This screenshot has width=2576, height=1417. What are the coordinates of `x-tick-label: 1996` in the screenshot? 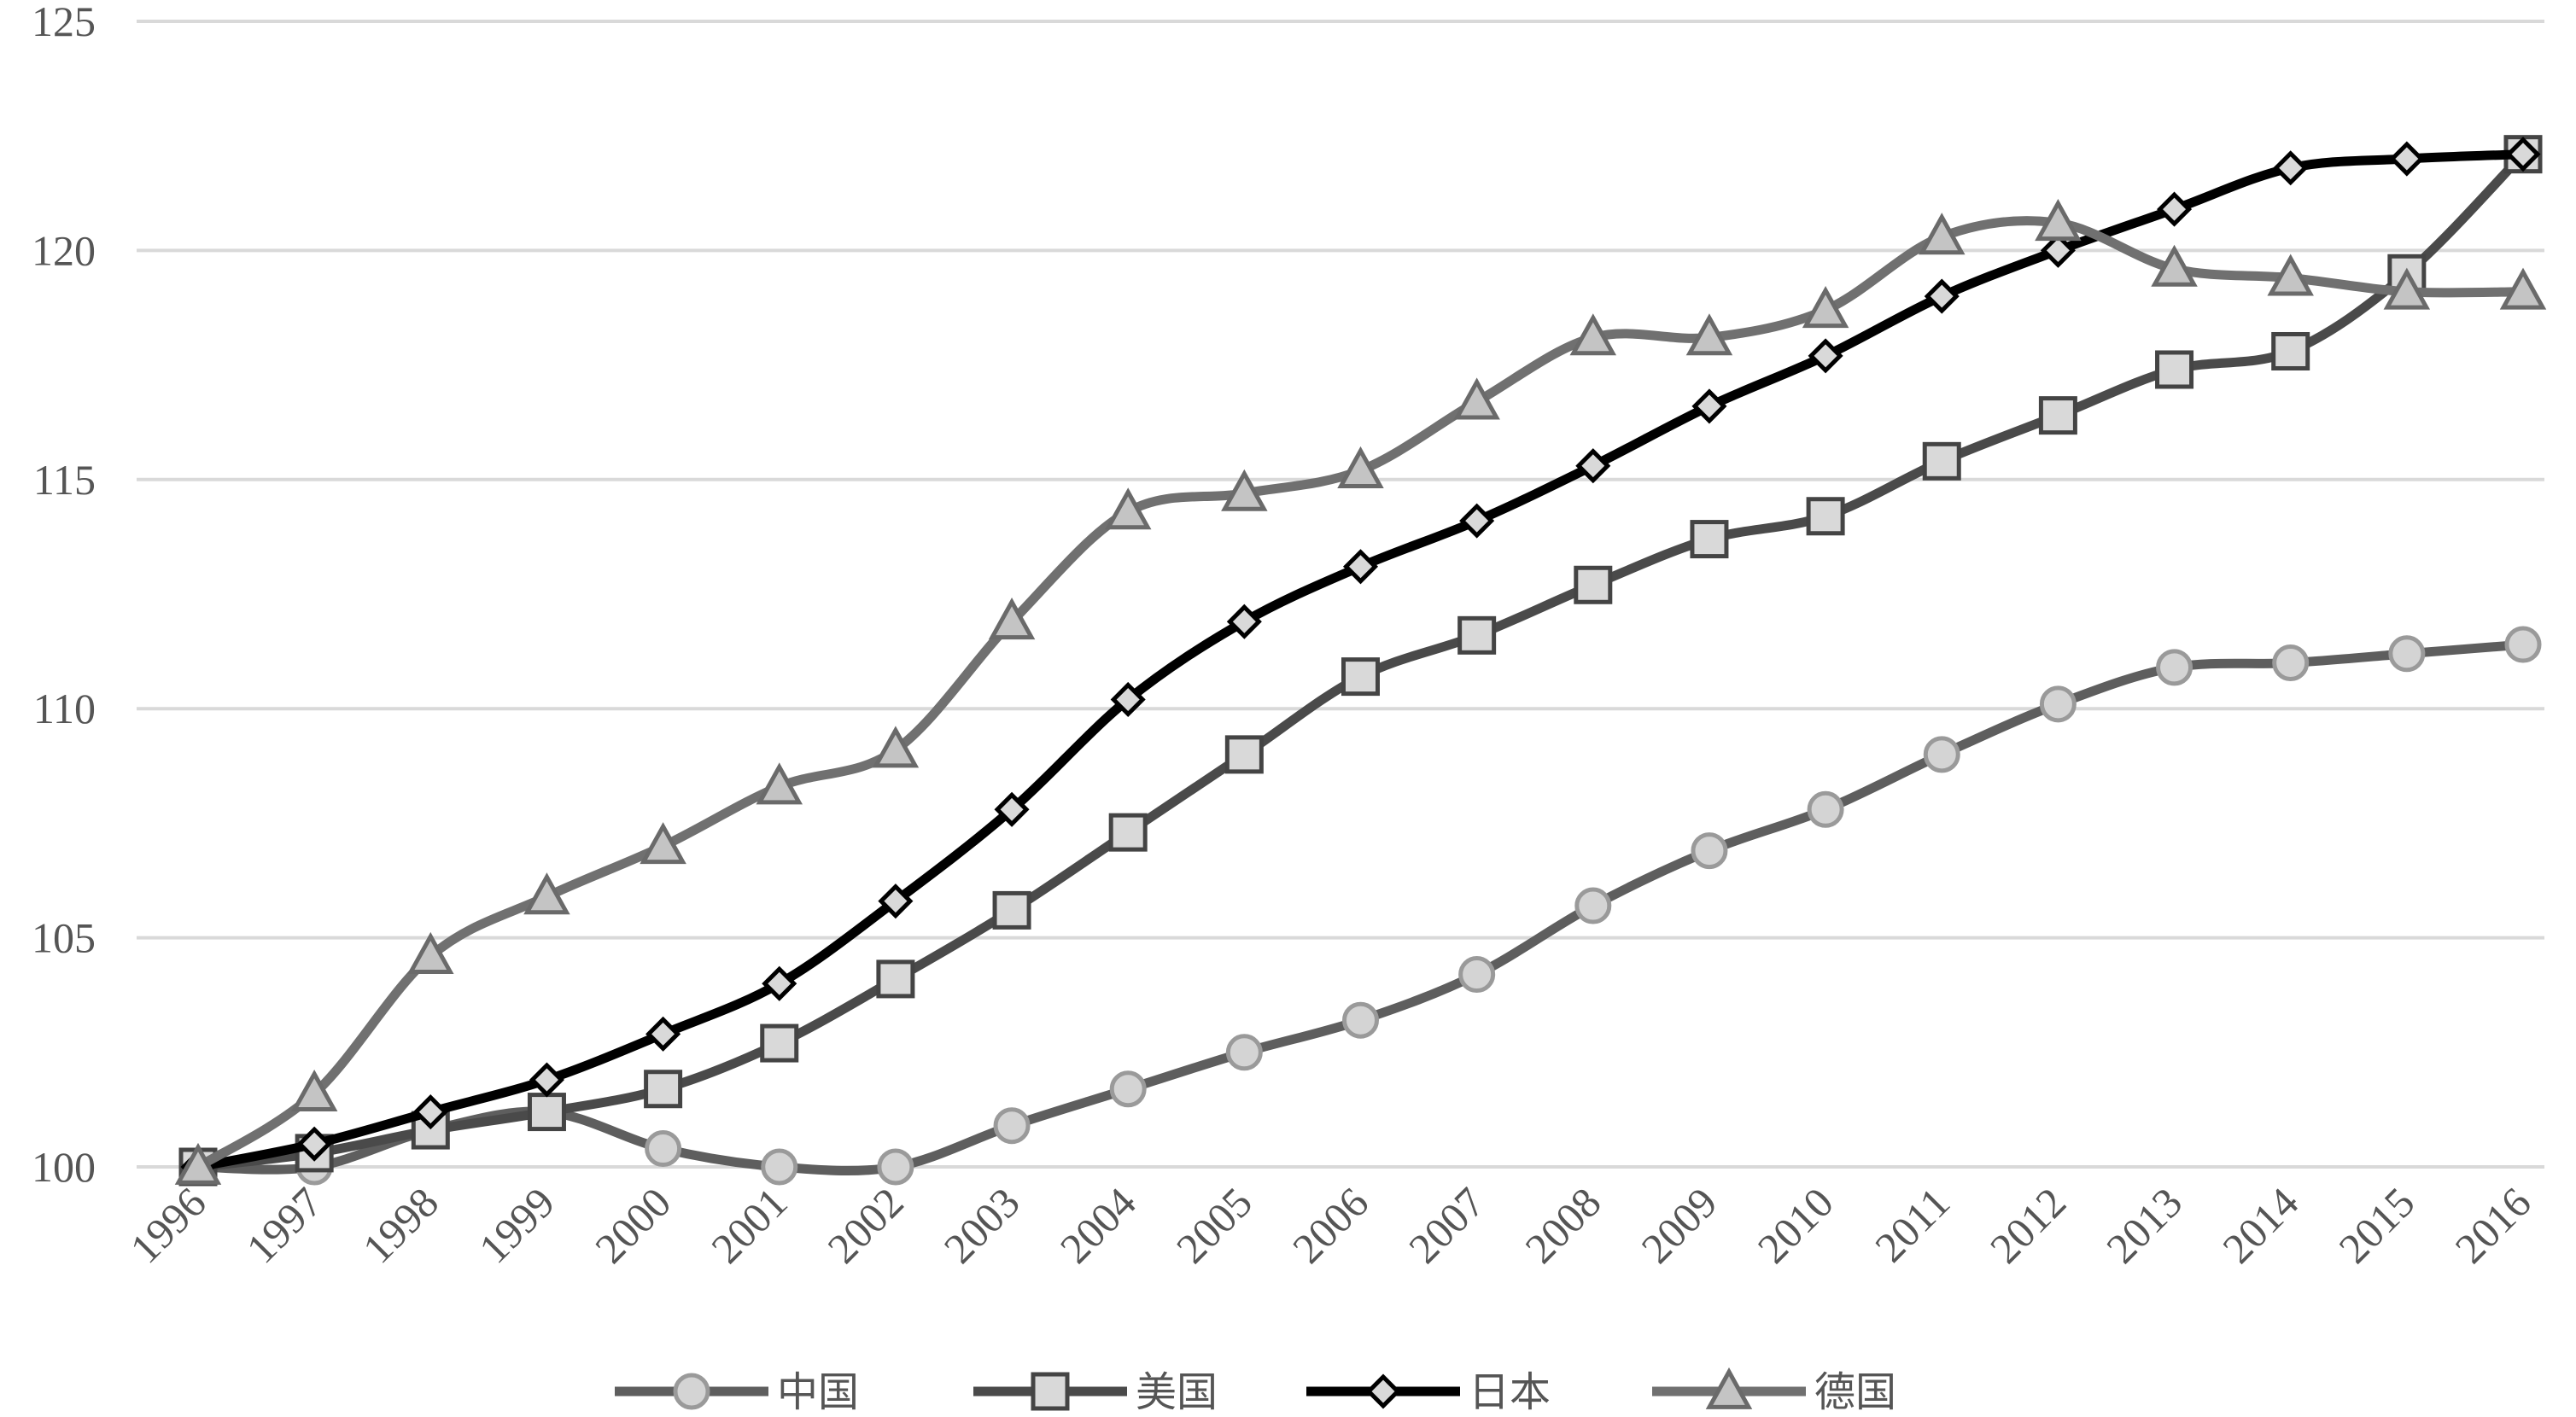 It's located at (167, 1225).